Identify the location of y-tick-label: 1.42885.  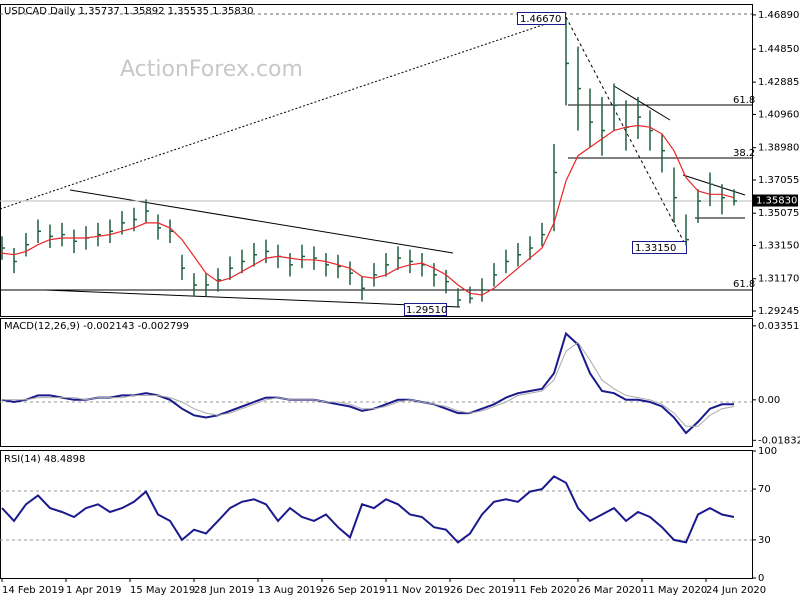
(778, 82).